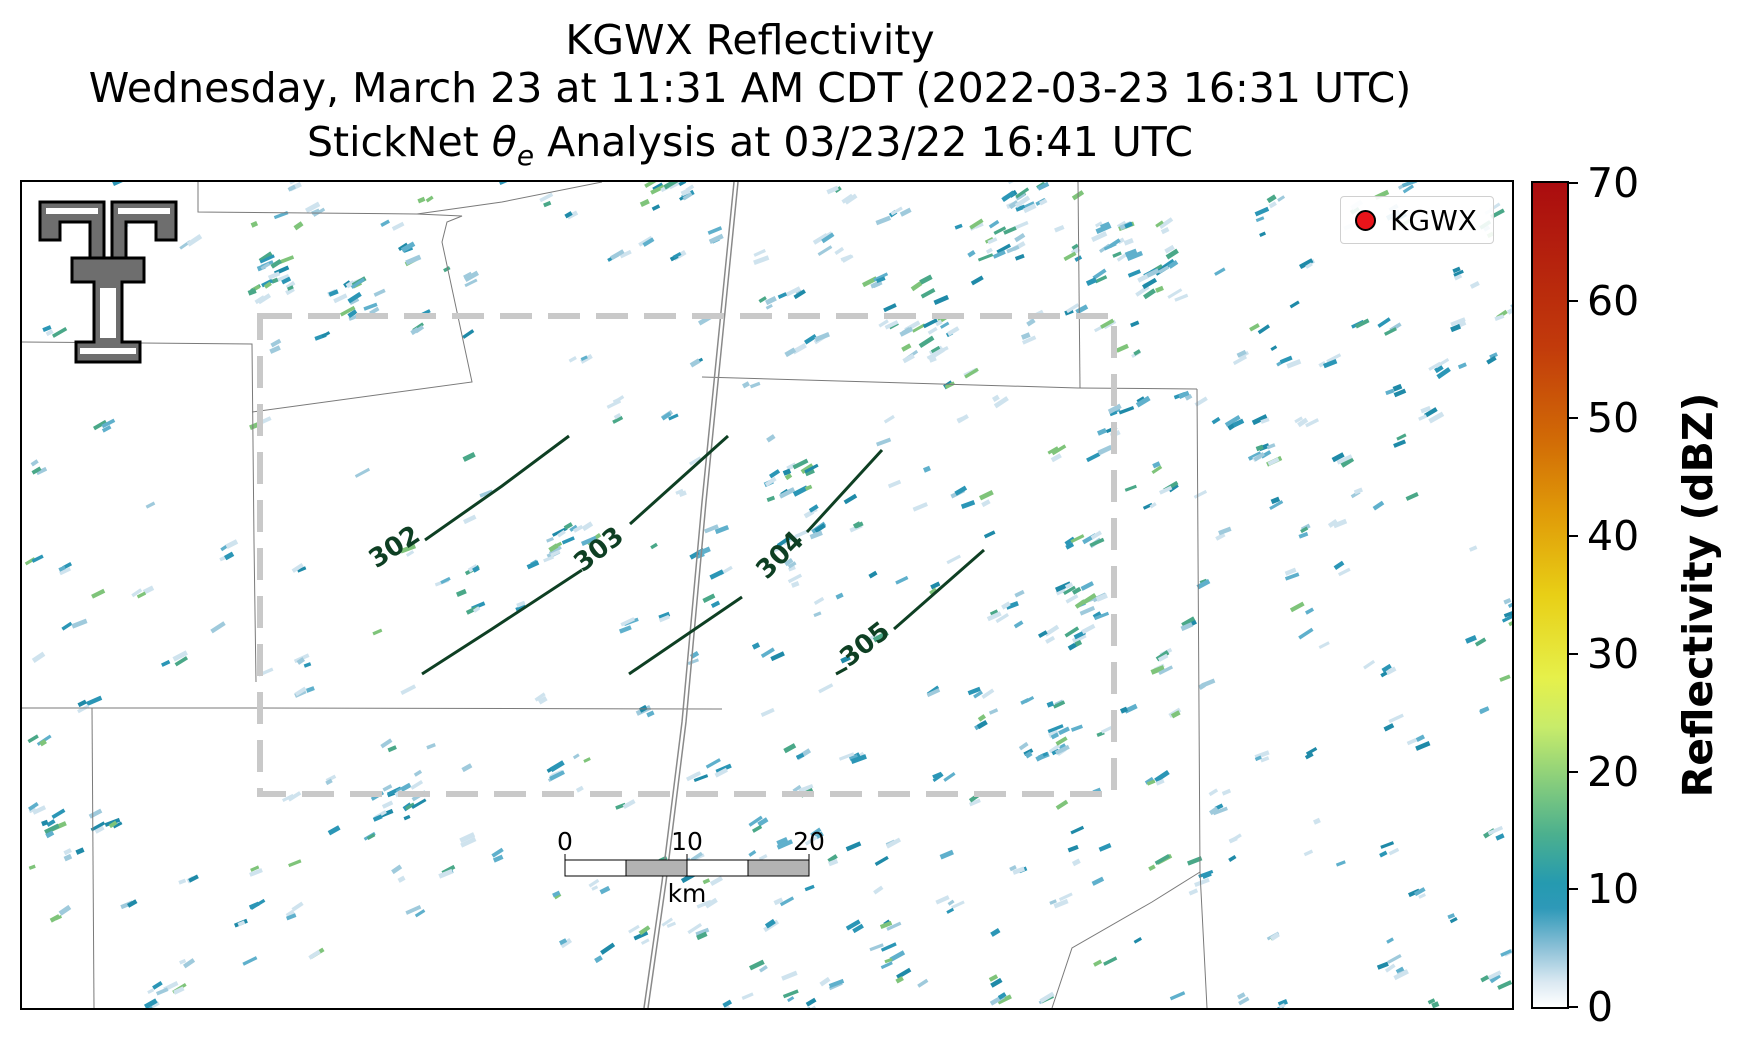 This screenshot has width=1738, height=1051. What do you see at coordinates (949, 383) in the screenshot?
I see `county-line` at bounding box center [949, 383].